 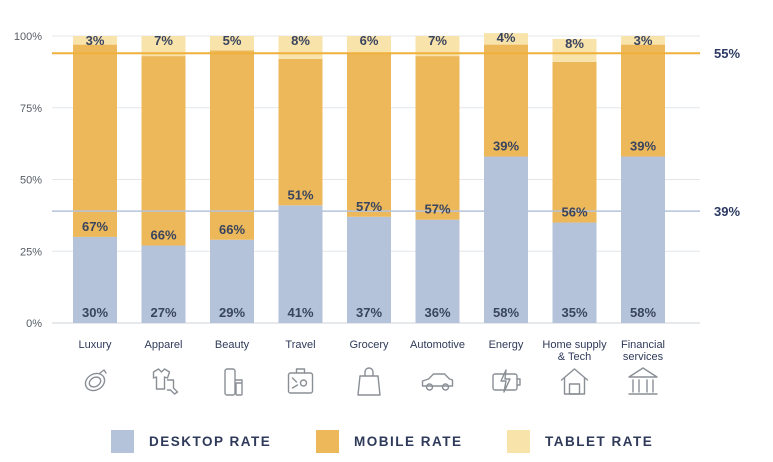 I want to click on data-label-desktop: 29%, so click(x=232, y=312).